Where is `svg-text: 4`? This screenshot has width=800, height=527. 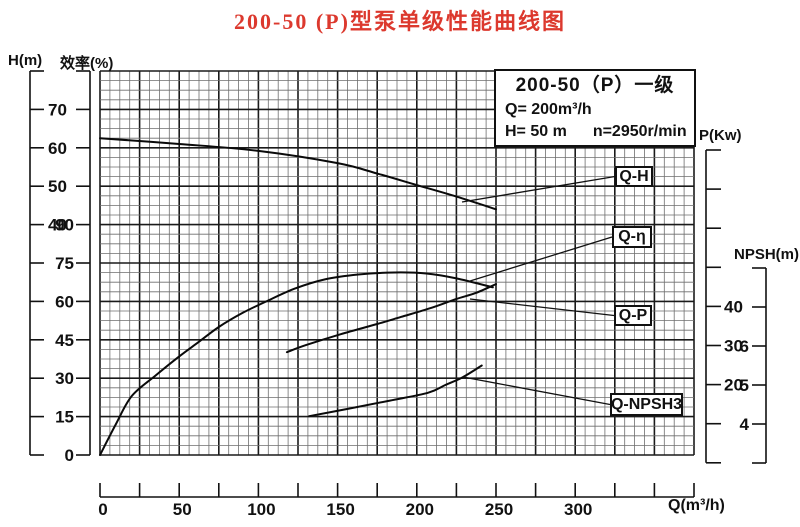
svg-text: 4 is located at coordinates (745, 424).